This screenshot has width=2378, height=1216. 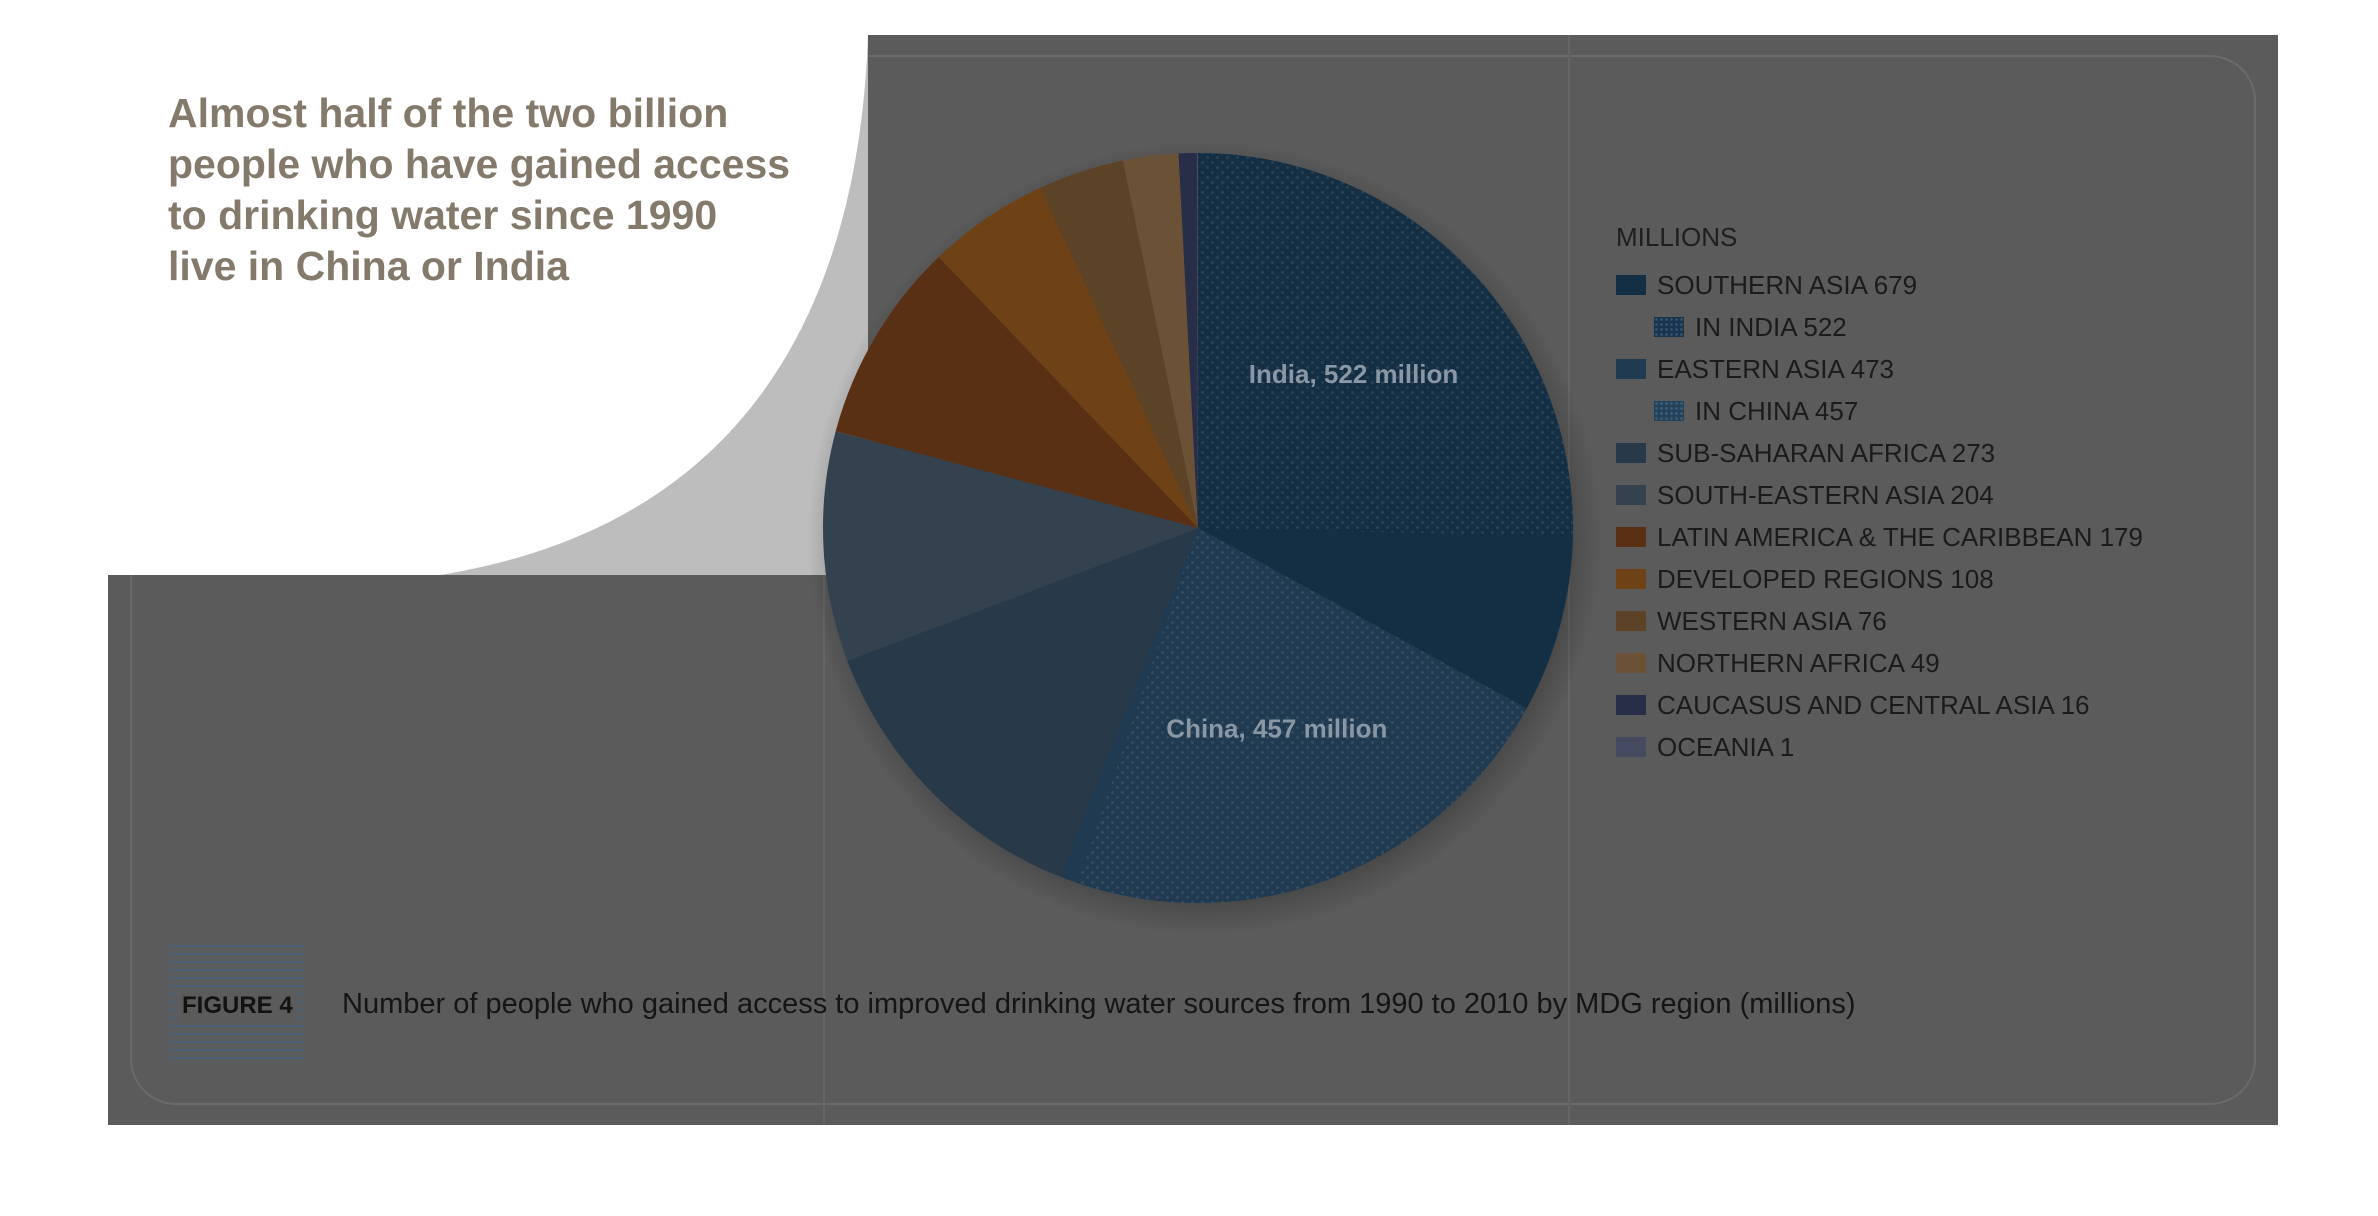 What do you see at coordinates (1188, 340) in the screenshot?
I see `pie-slice-caucasus-and-central-asia` at bounding box center [1188, 340].